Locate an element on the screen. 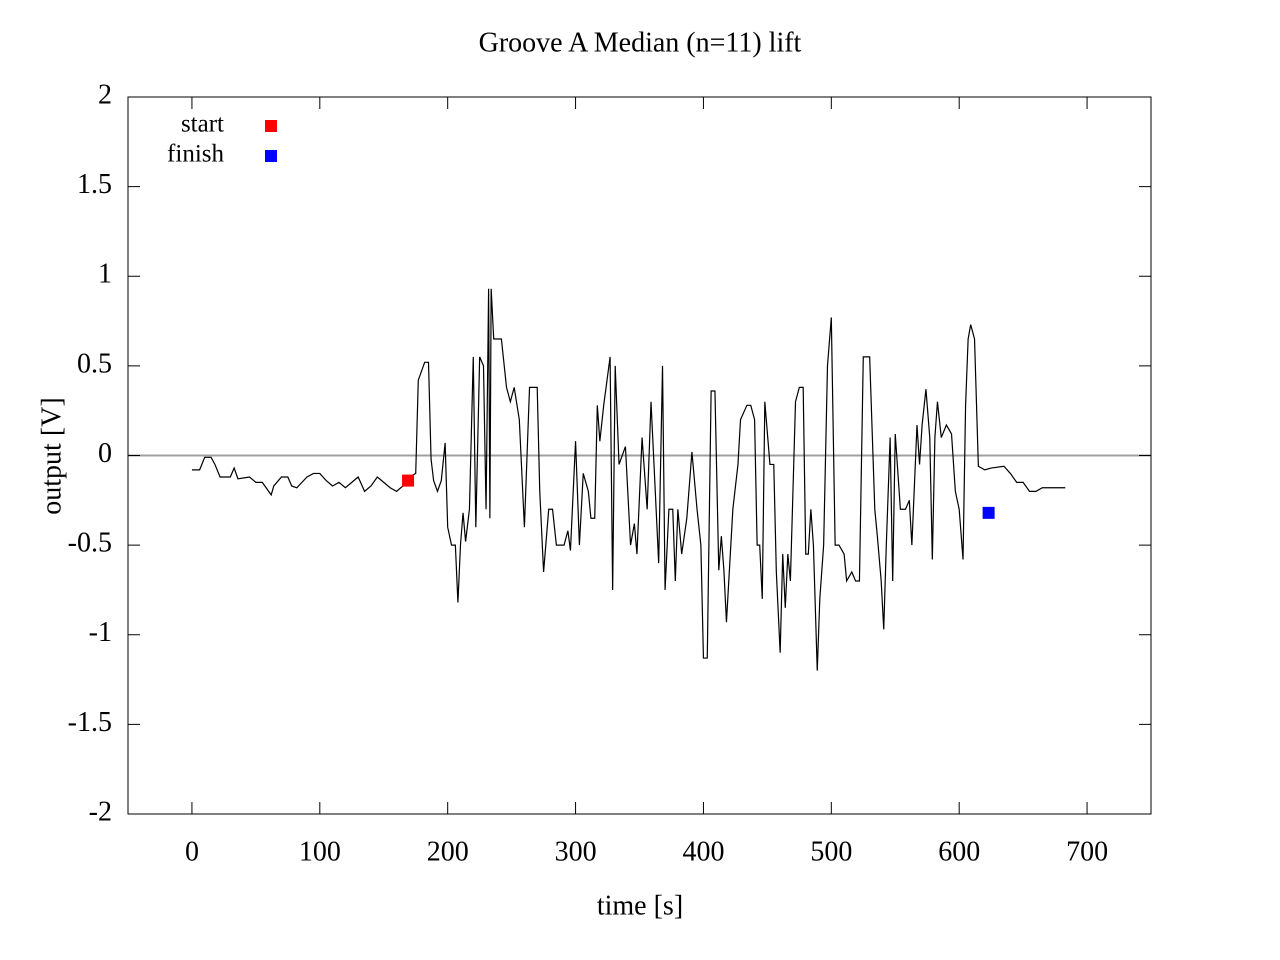  y-tick-label: -0.5 is located at coordinates (90, 543).